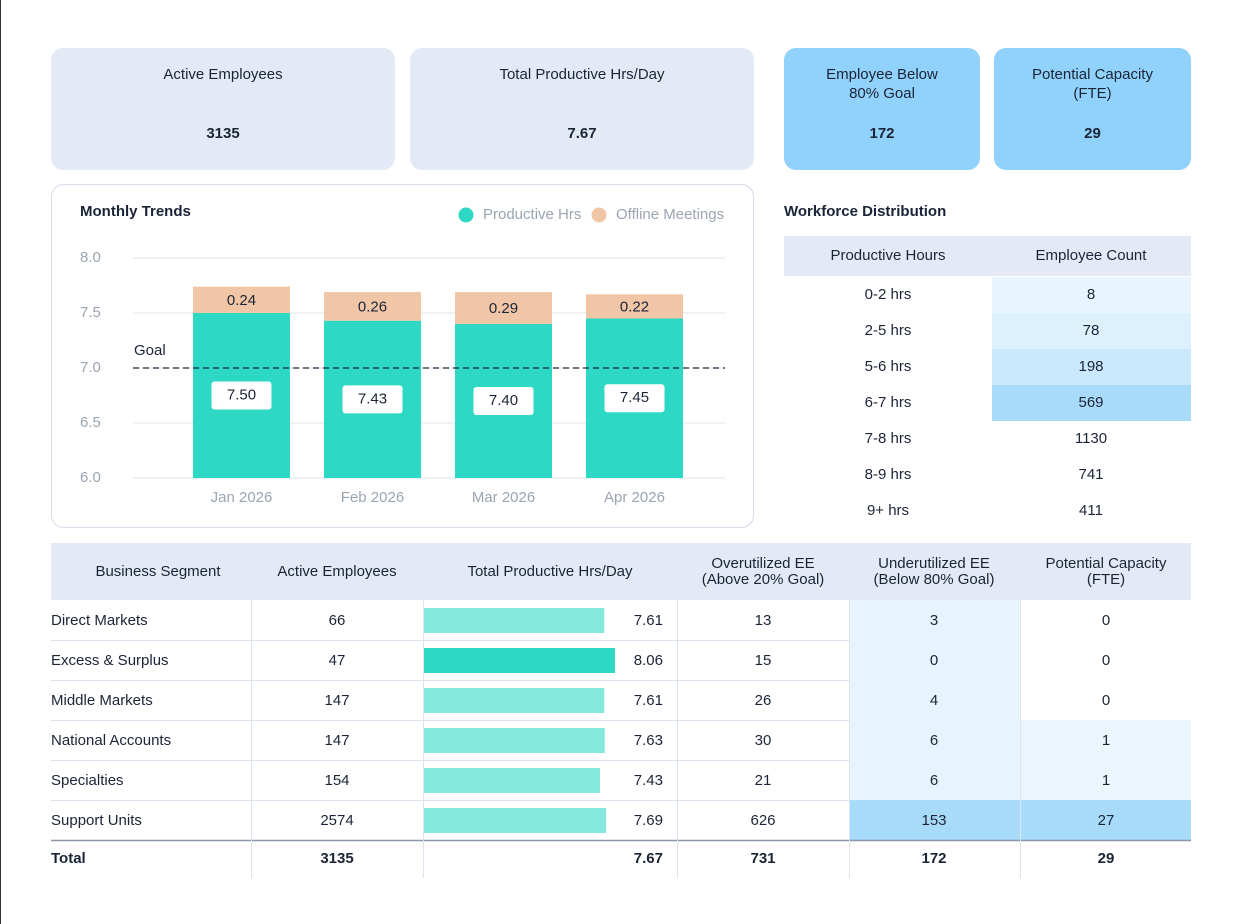 The width and height of the screenshot is (1241, 924). Describe the element at coordinates (110, 660) in the screenshot. I see `cell-text: Excess & Surplus` at that location.